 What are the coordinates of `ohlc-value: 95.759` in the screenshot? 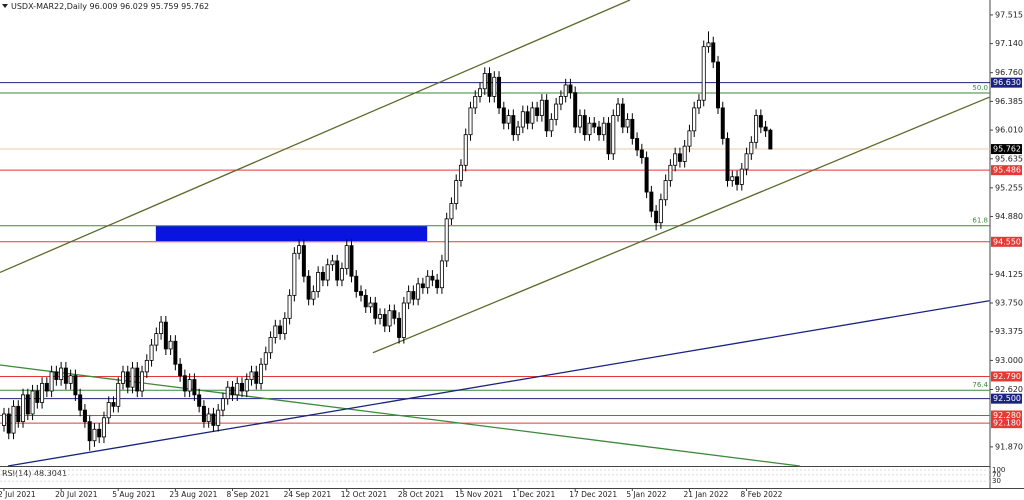 It's located at (165, 6).